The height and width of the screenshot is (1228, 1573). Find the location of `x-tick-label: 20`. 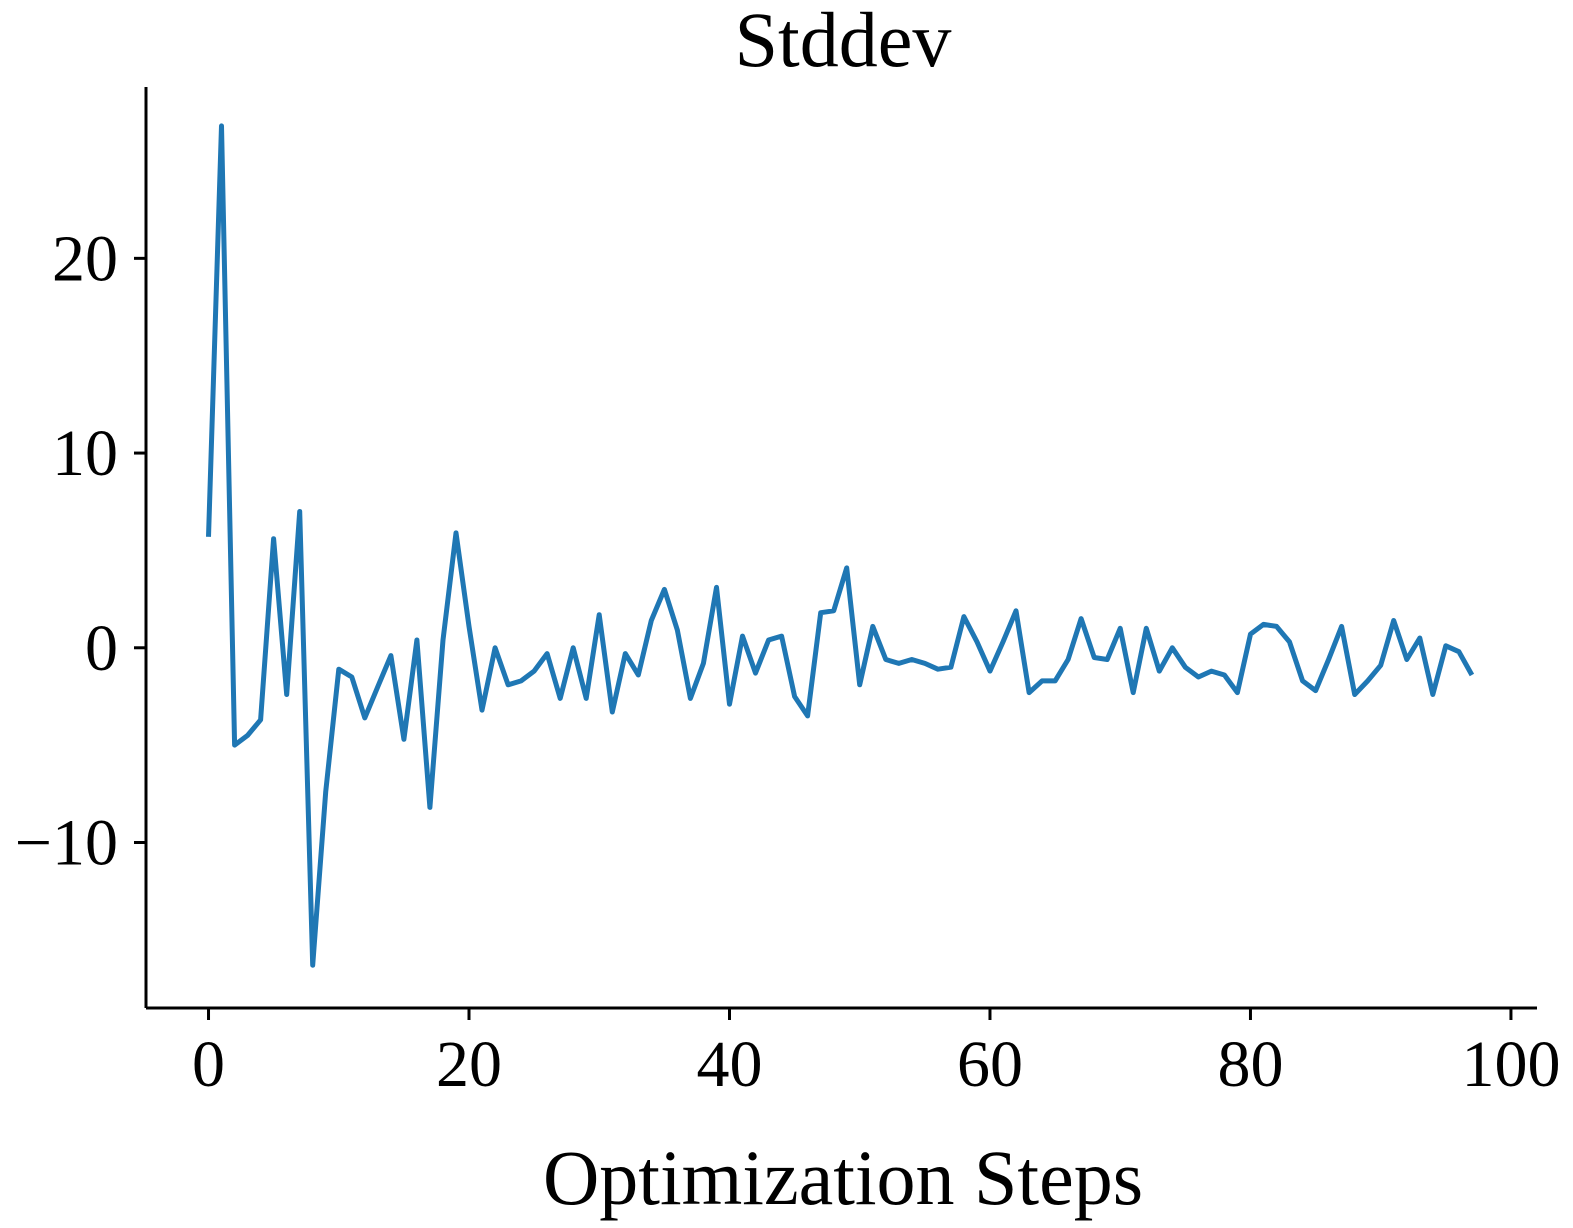

x-tick-label: 20 is located at coordinates (469, 1064).